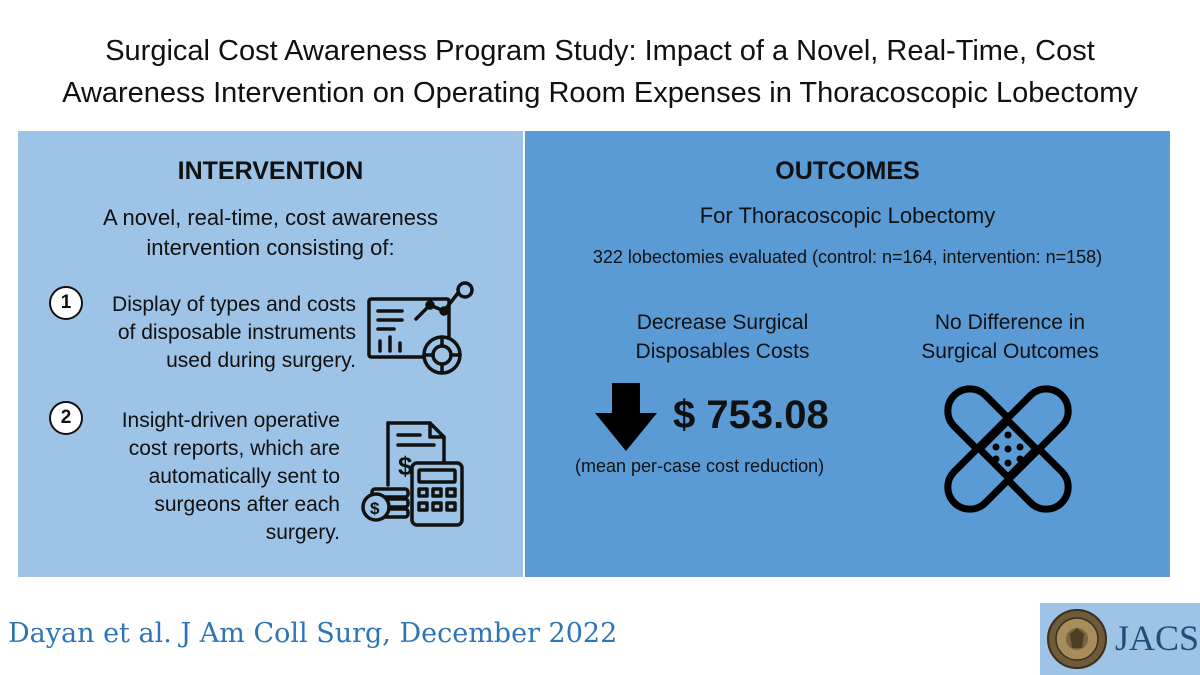  I want to click on bandage-icon, so click(1008, 449).